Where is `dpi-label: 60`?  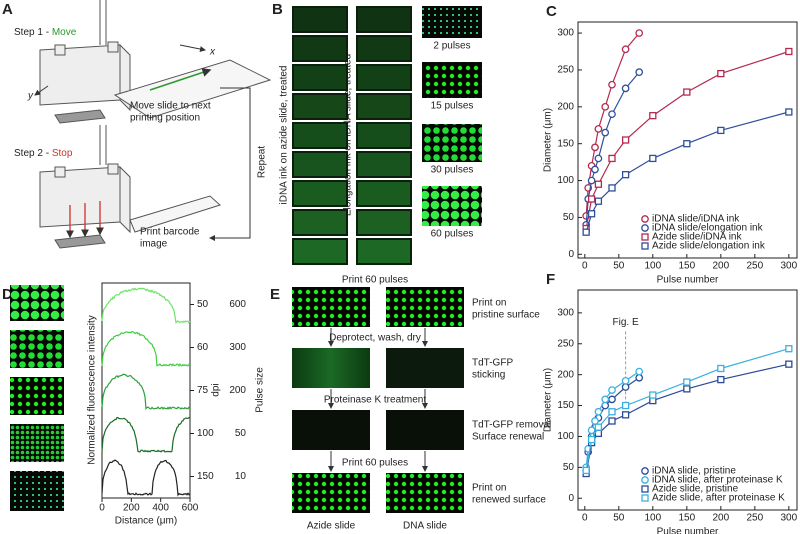 dpi-label: 60 is located at coordinates (203, 347).